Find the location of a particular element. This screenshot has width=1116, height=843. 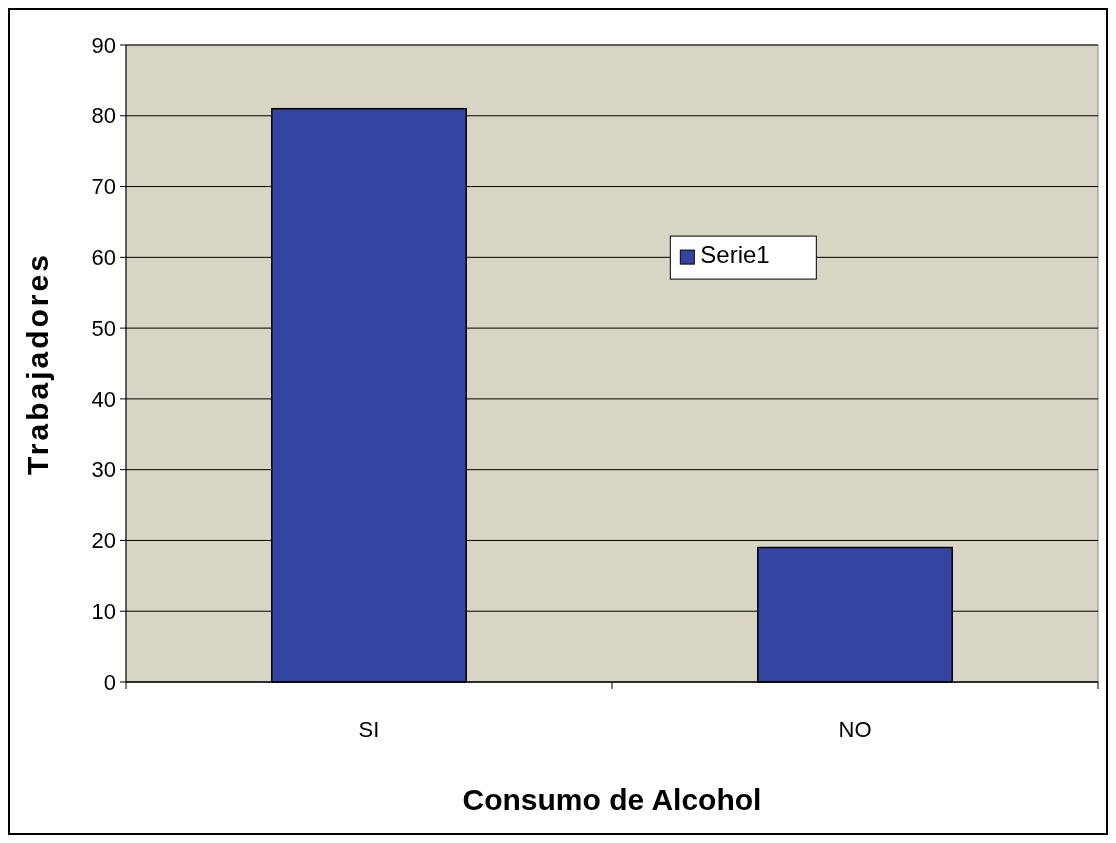

legend-label: Serie1 is located at coordinates (735, 255).